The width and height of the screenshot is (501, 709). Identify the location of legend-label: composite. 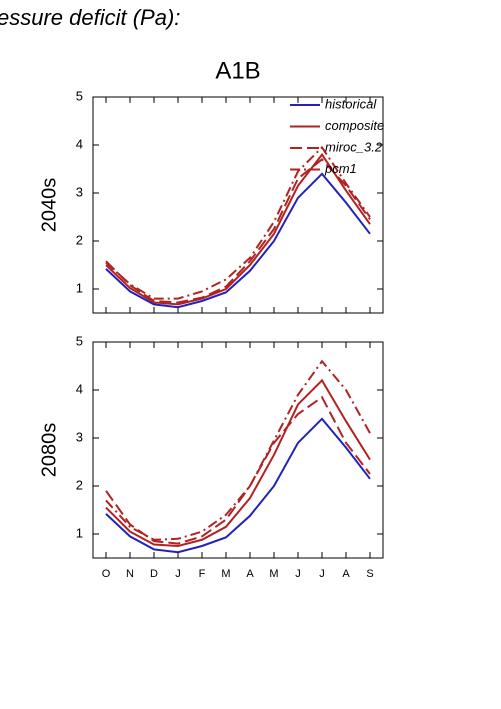
(354, 125).